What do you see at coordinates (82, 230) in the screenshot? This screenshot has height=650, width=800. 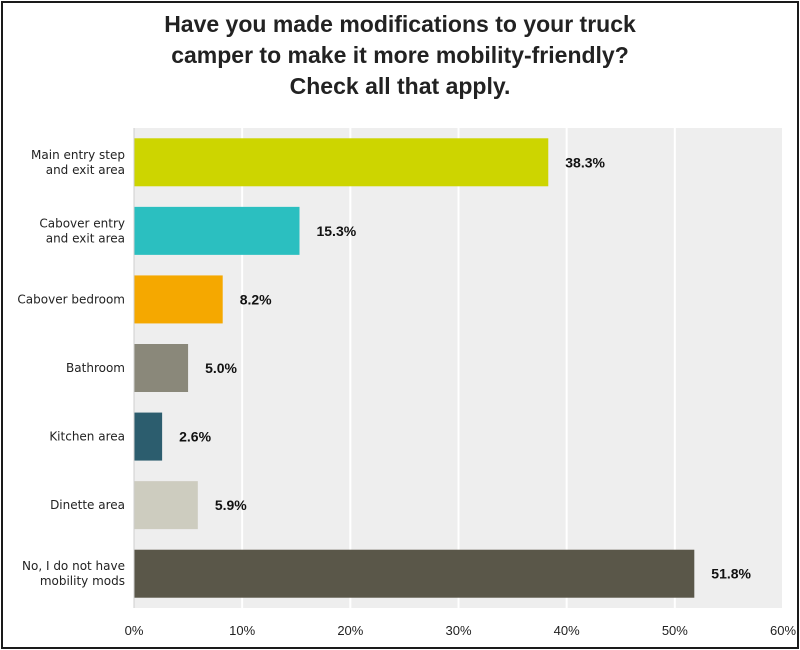 I see `category-label: Cabover entry and exit area` at bounding box center [82, 230].